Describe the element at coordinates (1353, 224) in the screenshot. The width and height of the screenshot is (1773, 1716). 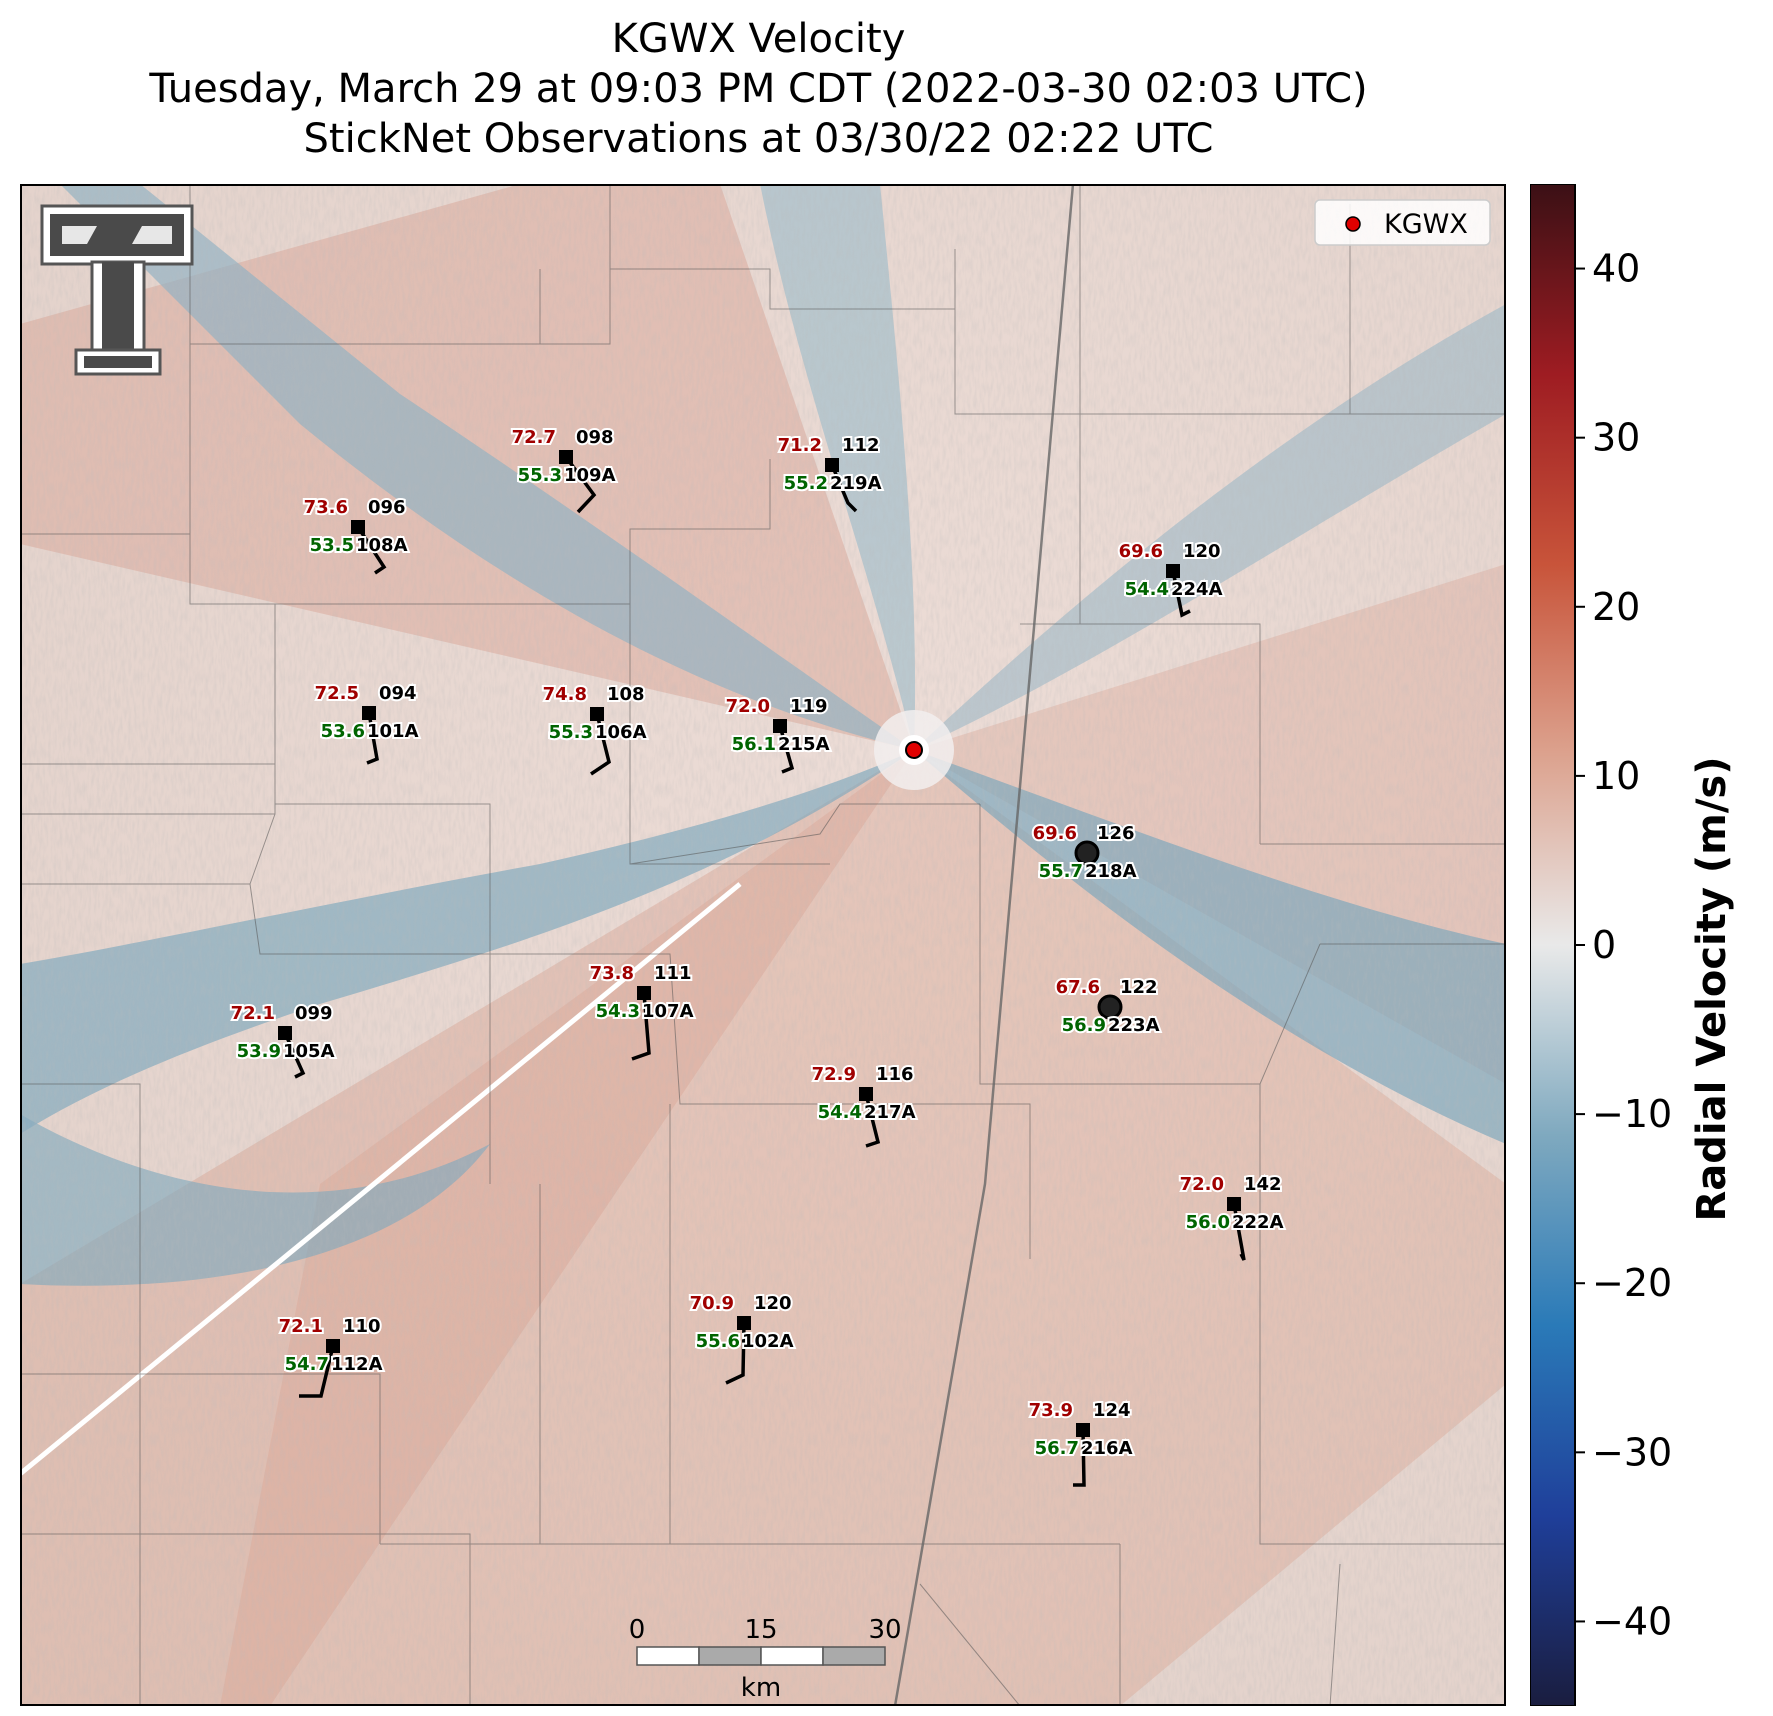
I see `legend-radar-marker` at that location.